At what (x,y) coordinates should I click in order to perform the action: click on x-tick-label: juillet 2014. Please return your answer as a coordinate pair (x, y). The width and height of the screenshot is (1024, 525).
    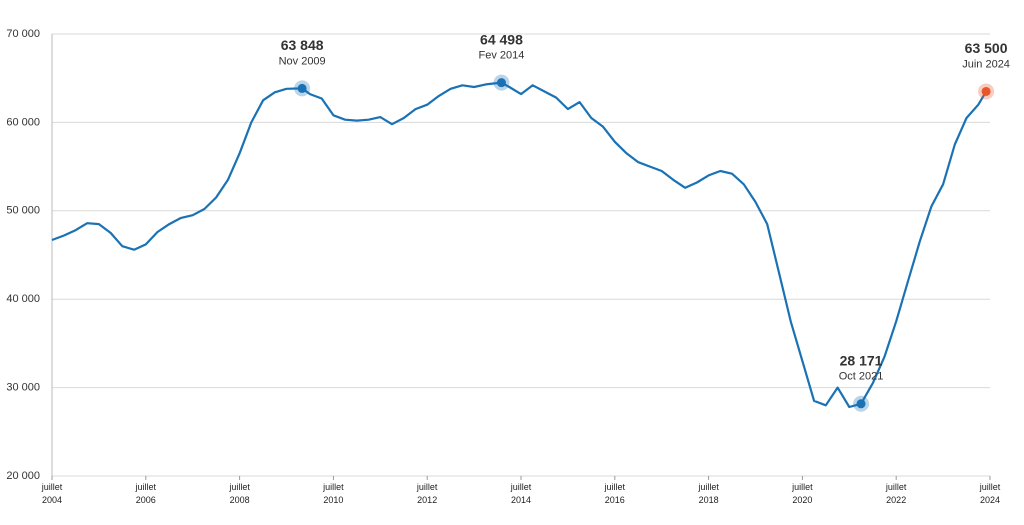
    Looking at the image, I should click on (521, 493).